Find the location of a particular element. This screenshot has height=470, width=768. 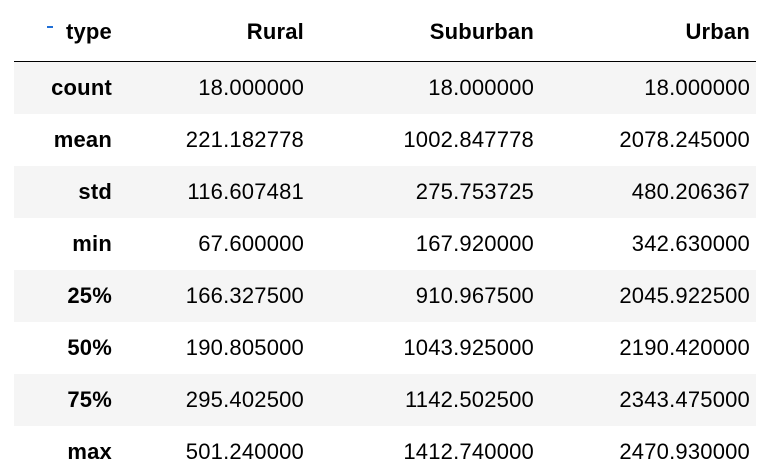

table-cell: 2078.245000 is located at coordinates (684, 139).